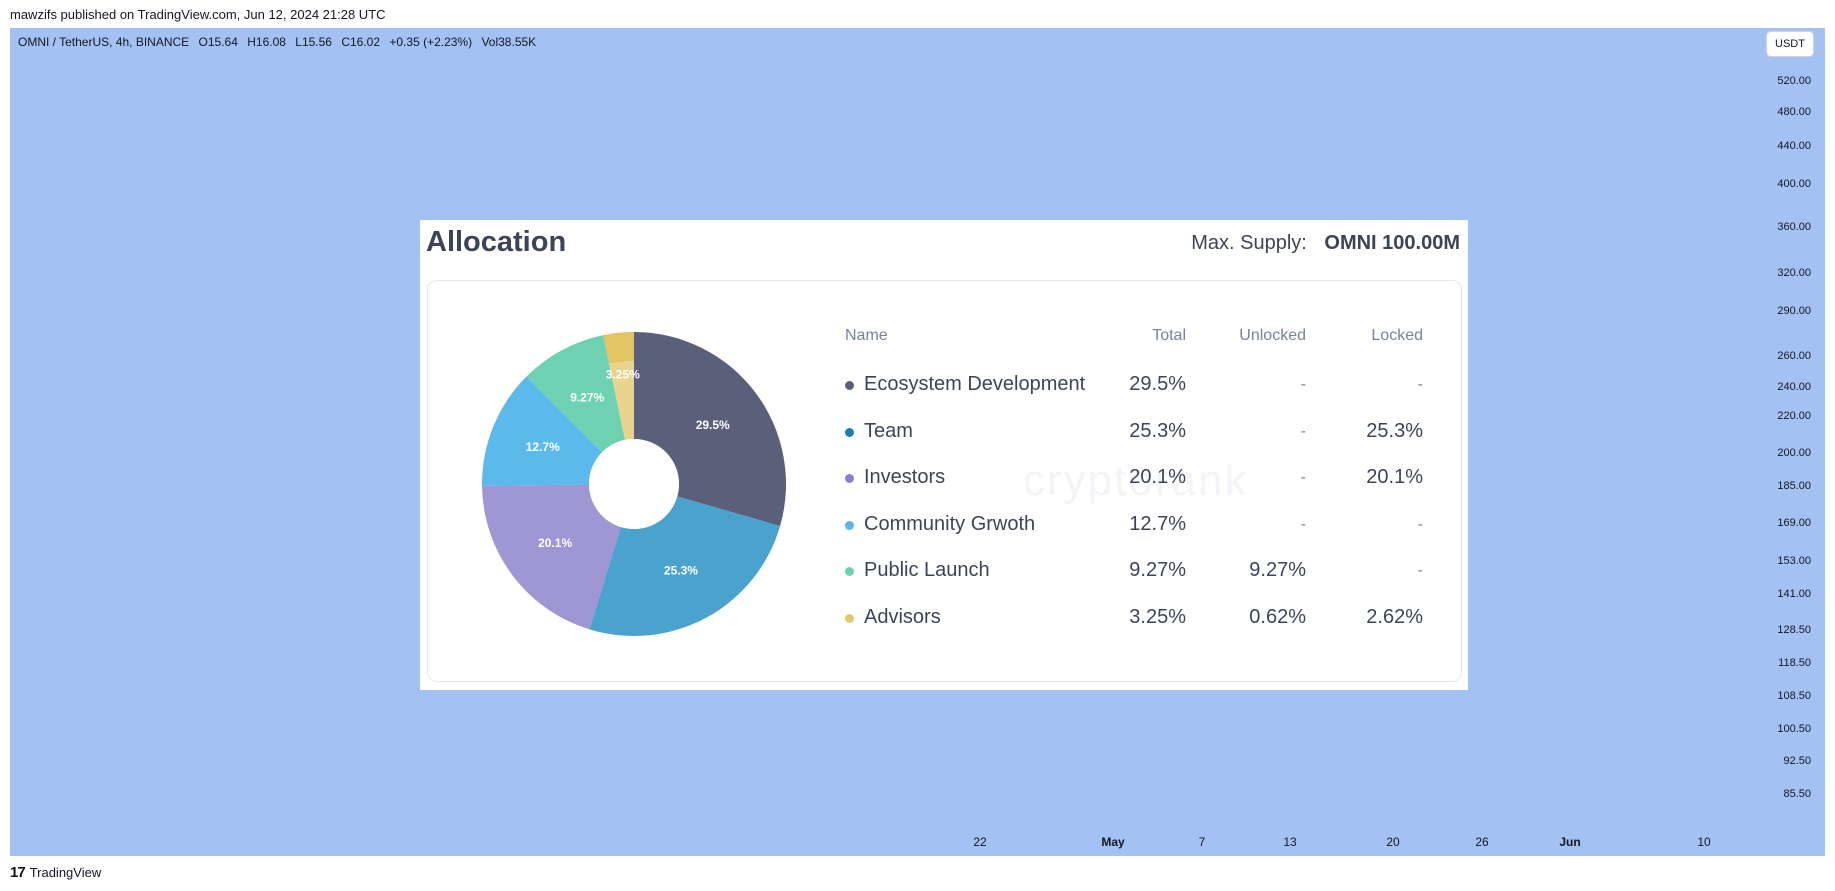 The height and width of the screenshot is (891, 1835). I want to click on watermark: cryptorank, so click(1136, 480).